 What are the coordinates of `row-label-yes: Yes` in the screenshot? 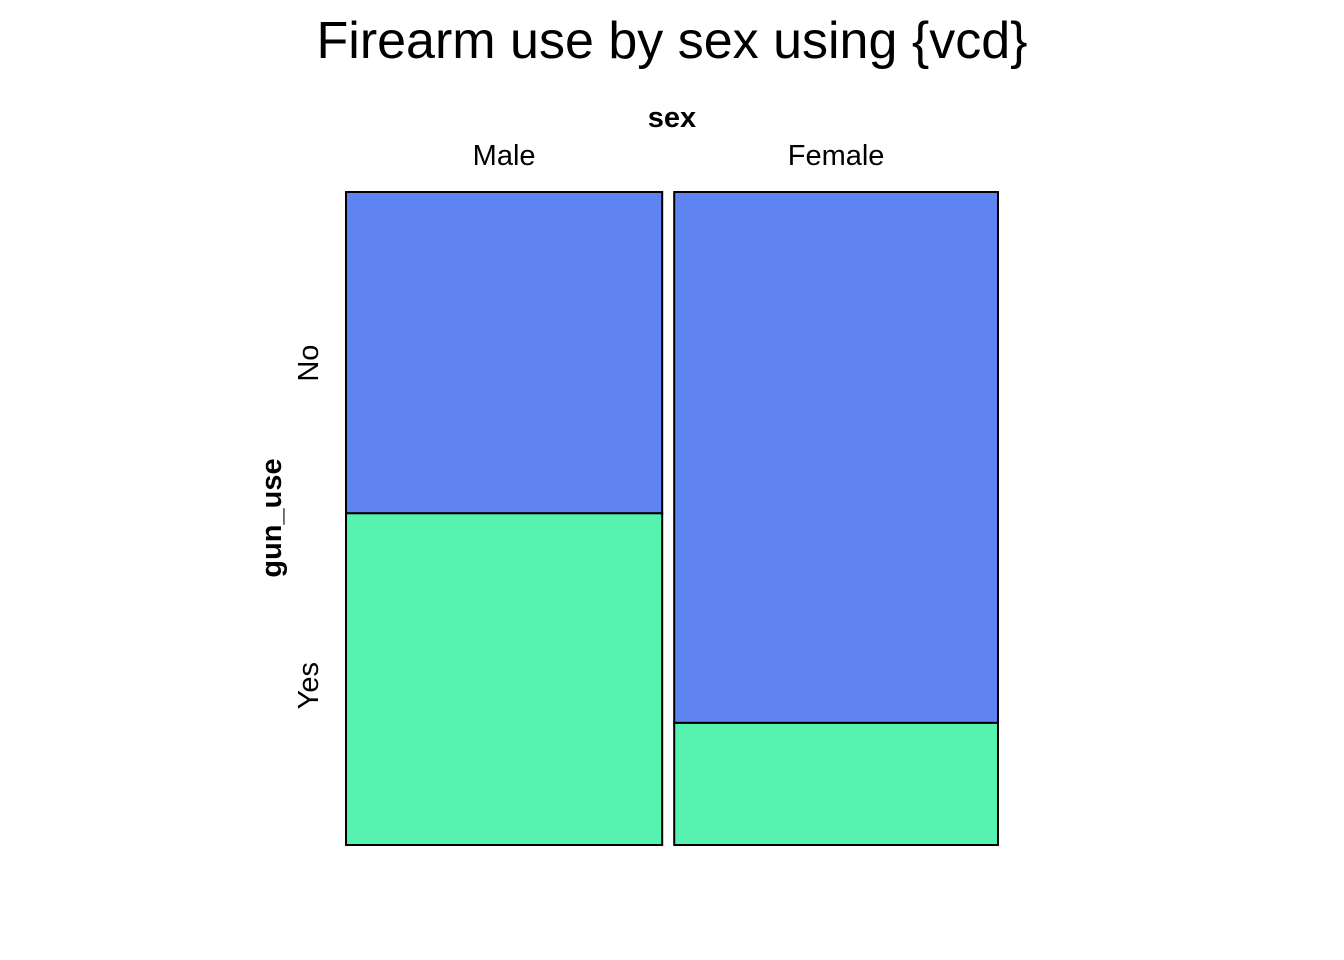 It's located at (309, 685).